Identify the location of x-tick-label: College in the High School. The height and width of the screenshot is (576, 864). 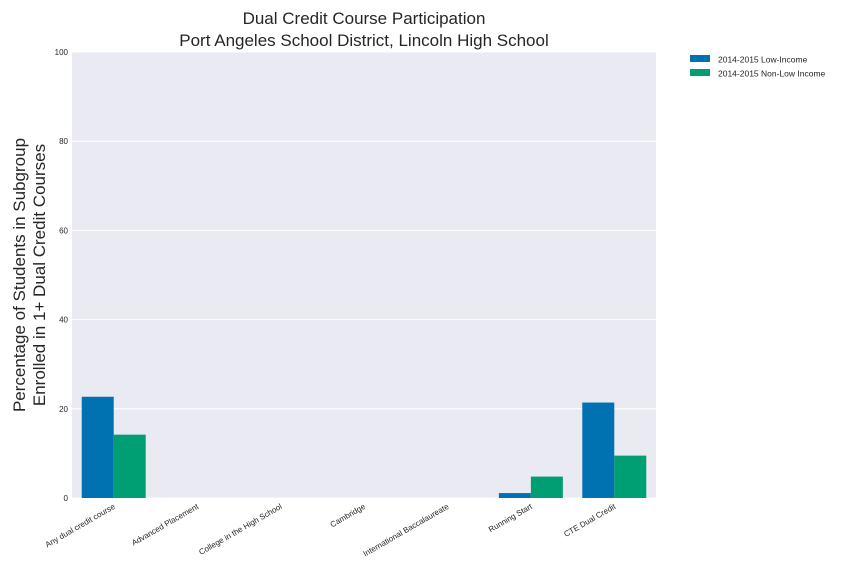
(240, 529).